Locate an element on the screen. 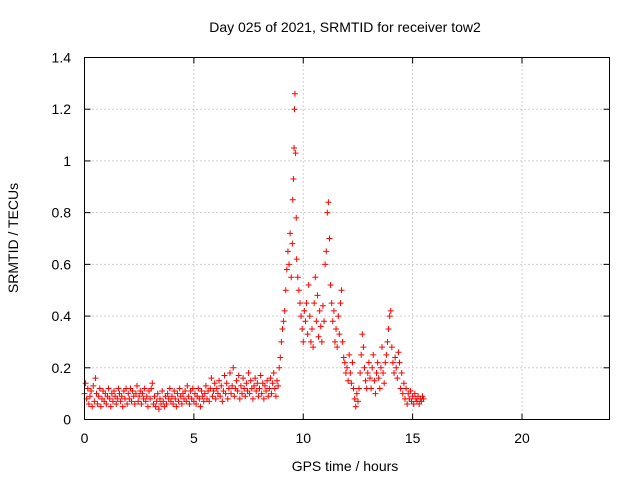 The height and width of the screenshot is (480, 640). y-tick-label: 0.8 is located at coordinates (62, 213).